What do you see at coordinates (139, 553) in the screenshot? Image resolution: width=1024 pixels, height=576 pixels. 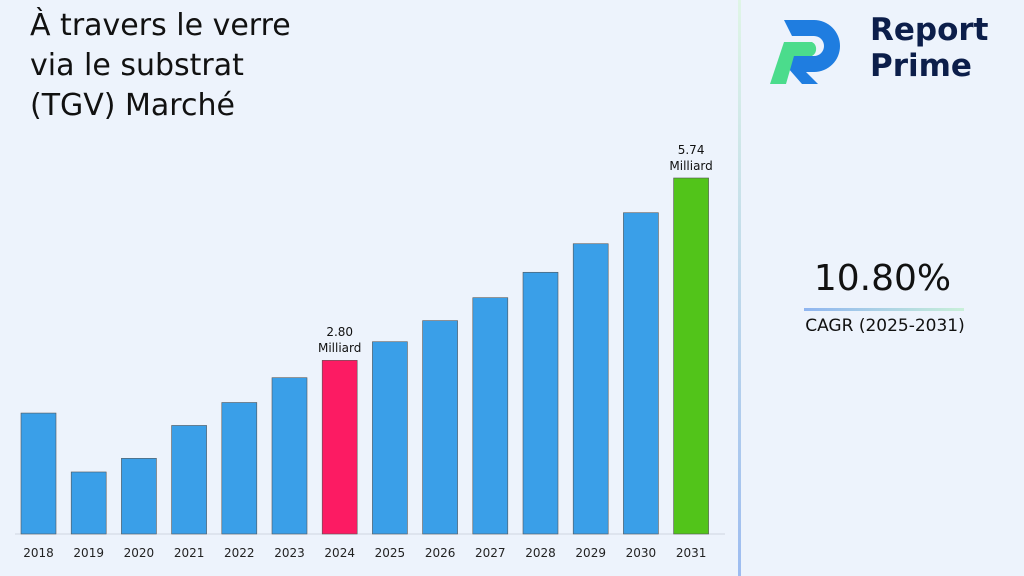 I see `x-tick-label: 2020` at bounding box center [139, 553].